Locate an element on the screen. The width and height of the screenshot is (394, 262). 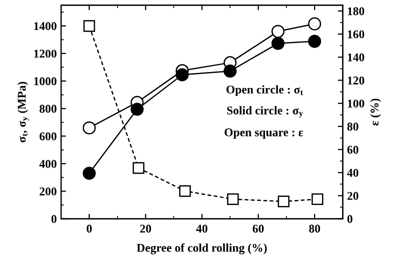
y-tick-label: 1200 is located at coordinates (45, 54).